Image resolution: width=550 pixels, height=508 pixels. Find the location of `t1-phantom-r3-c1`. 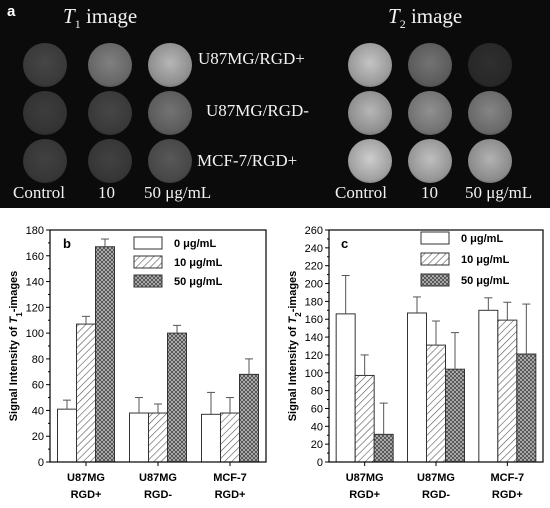

t1-phantom-r3-c1 is located at coordinates (45, 161).